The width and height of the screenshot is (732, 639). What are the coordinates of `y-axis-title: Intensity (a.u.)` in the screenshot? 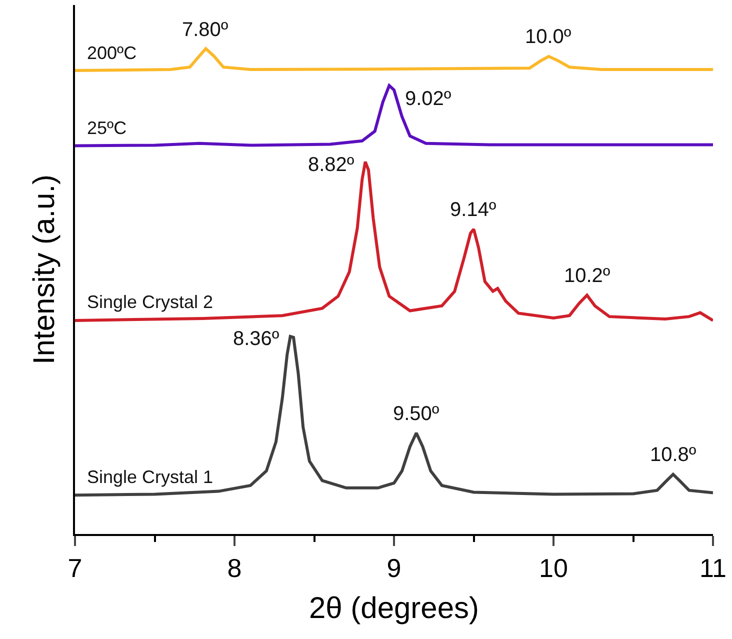 It's located at (44, 269).